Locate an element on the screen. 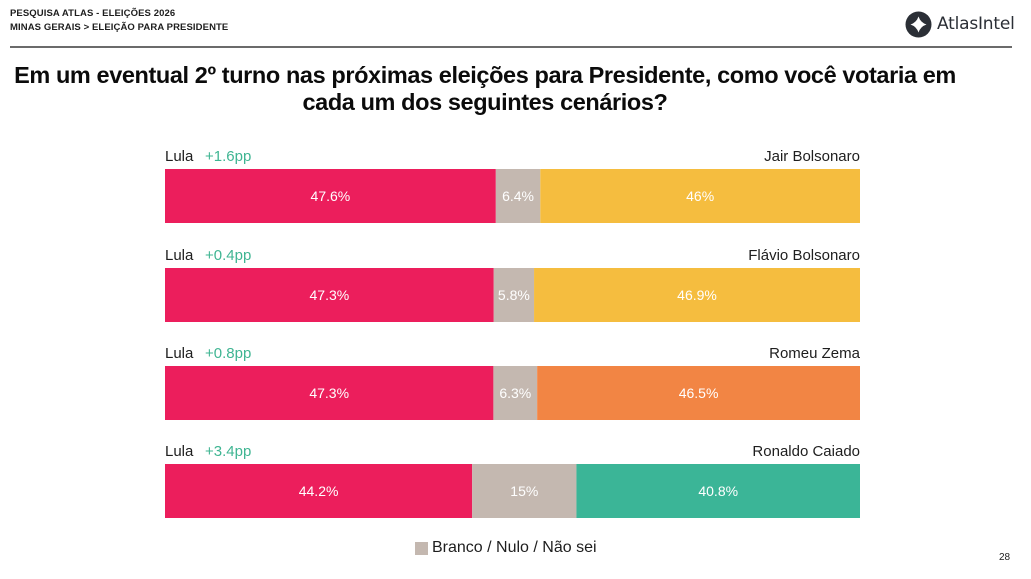 The height and width of the screenshot is (579, 1031). data-label-blank: 15% is located at coordinates (524, 491).